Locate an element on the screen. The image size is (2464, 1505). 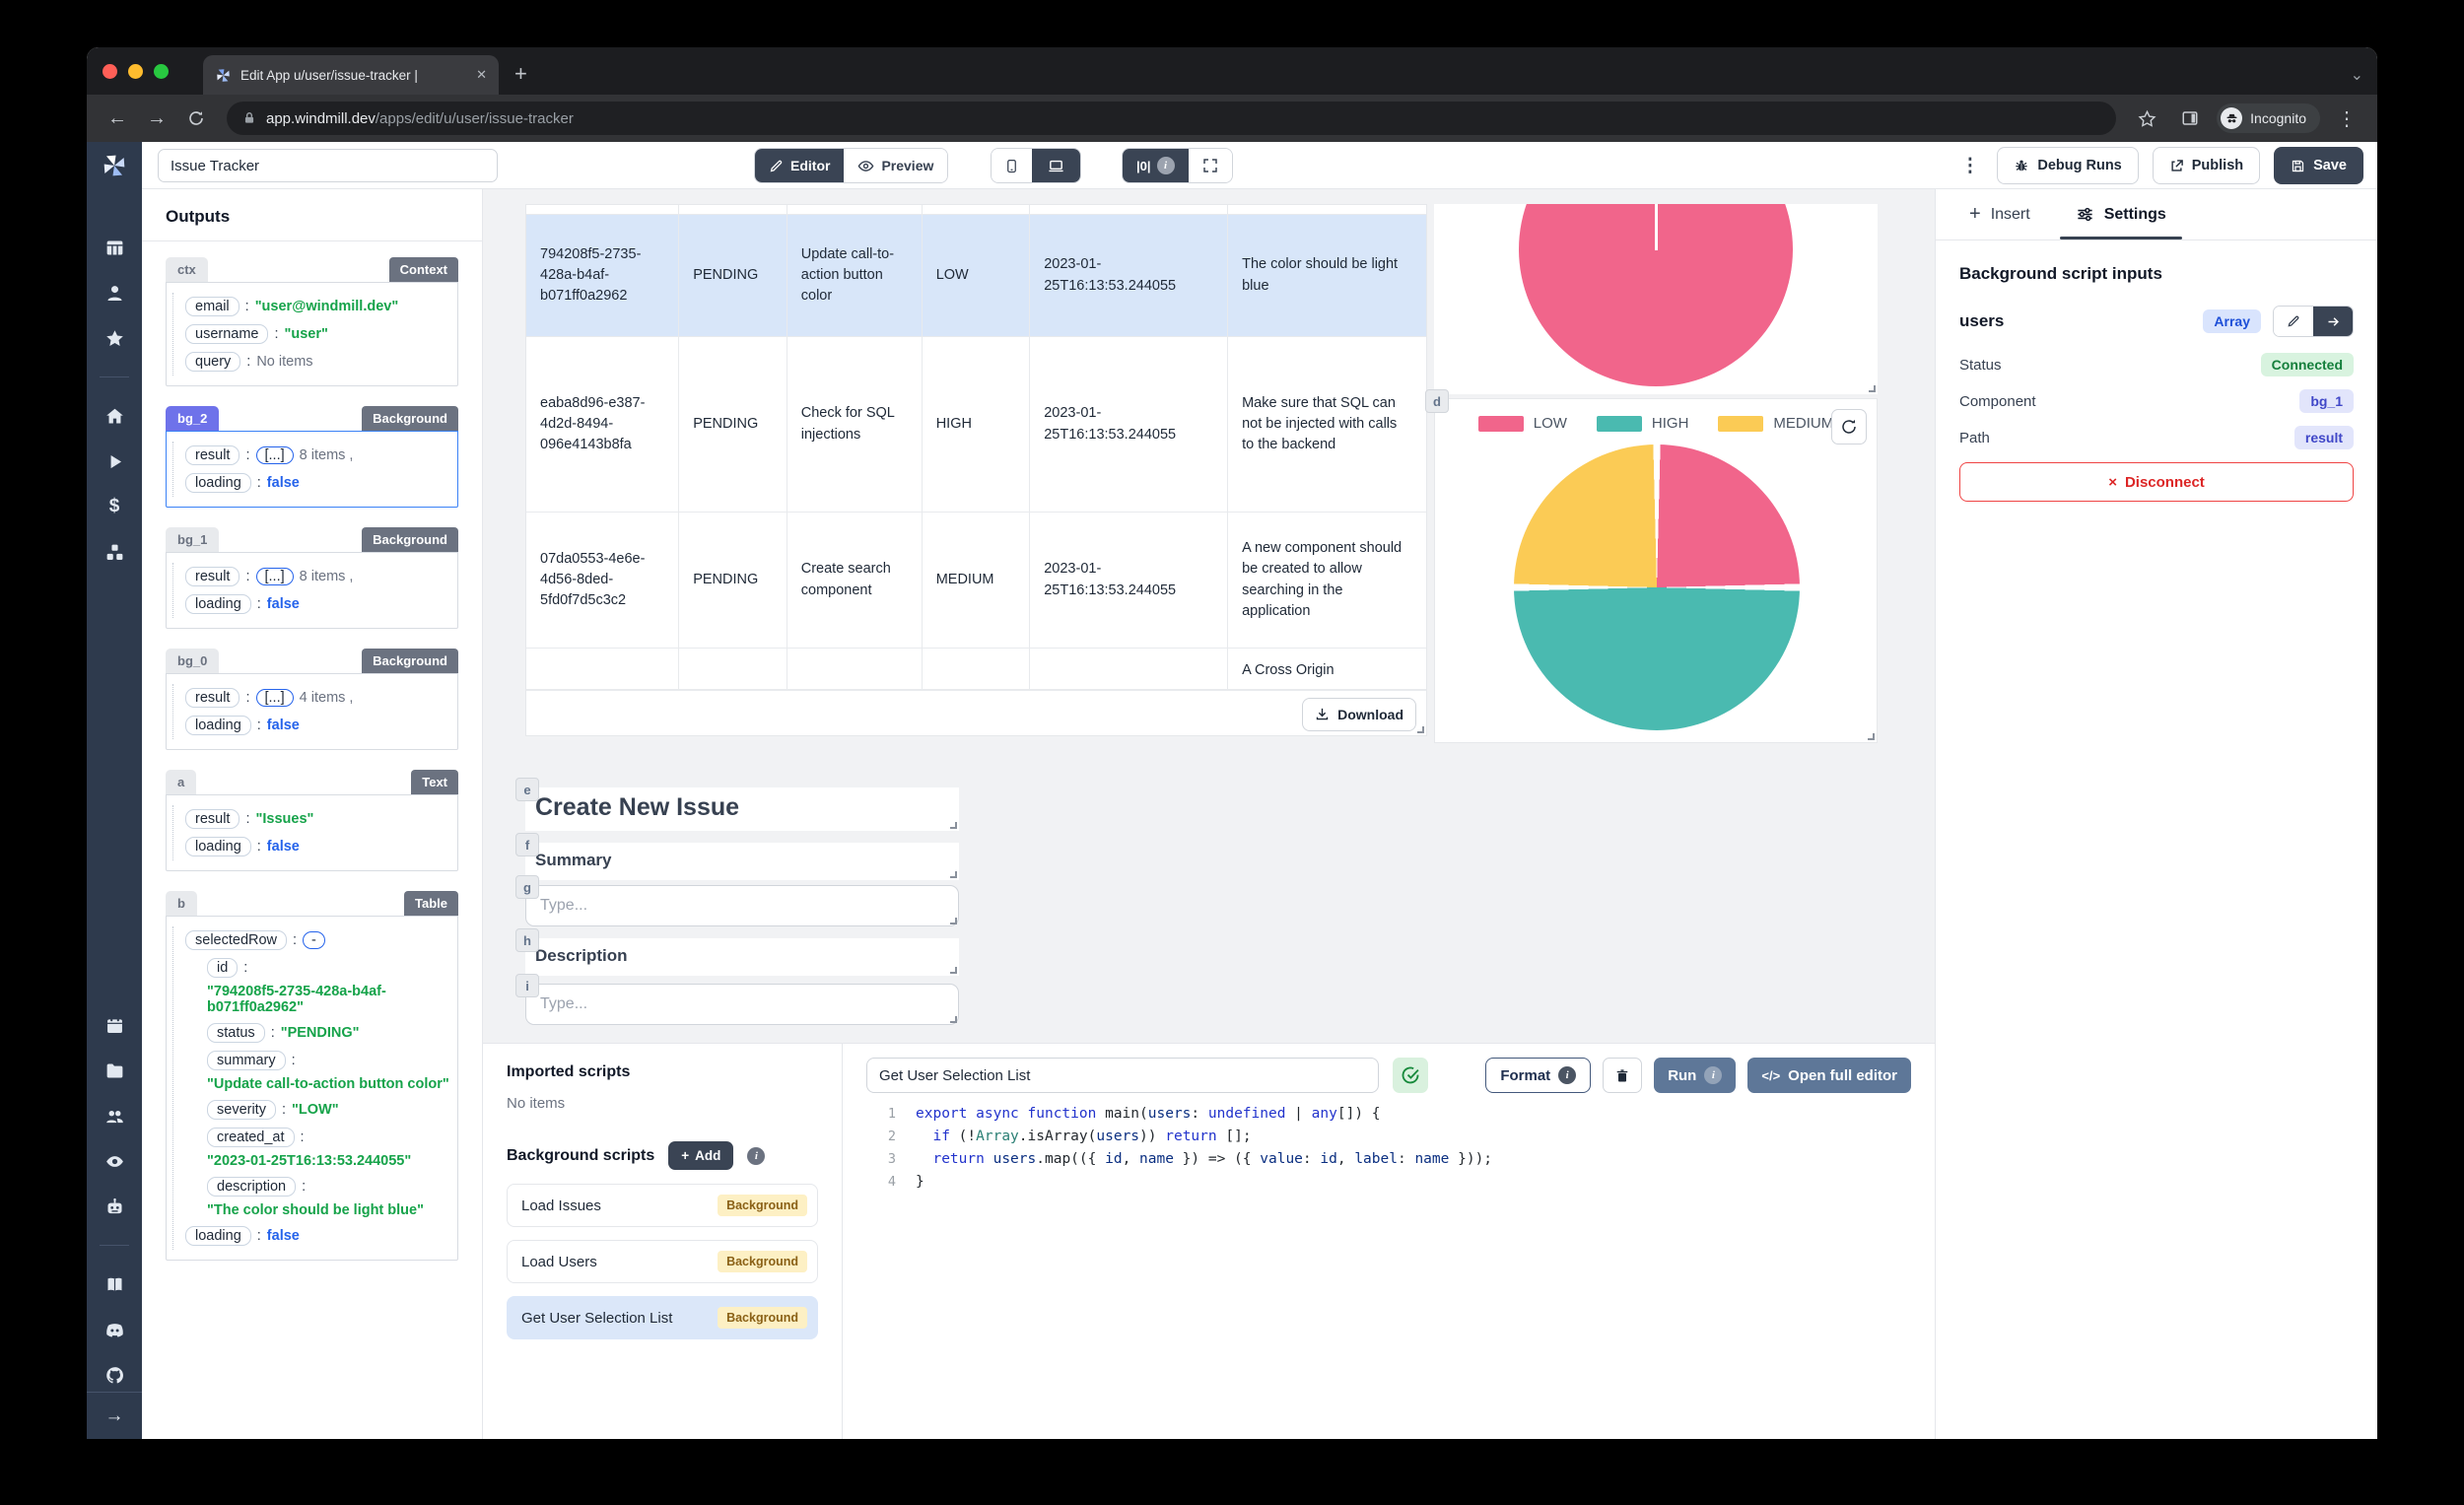
book-icon is located at coordinates (114, 1284).